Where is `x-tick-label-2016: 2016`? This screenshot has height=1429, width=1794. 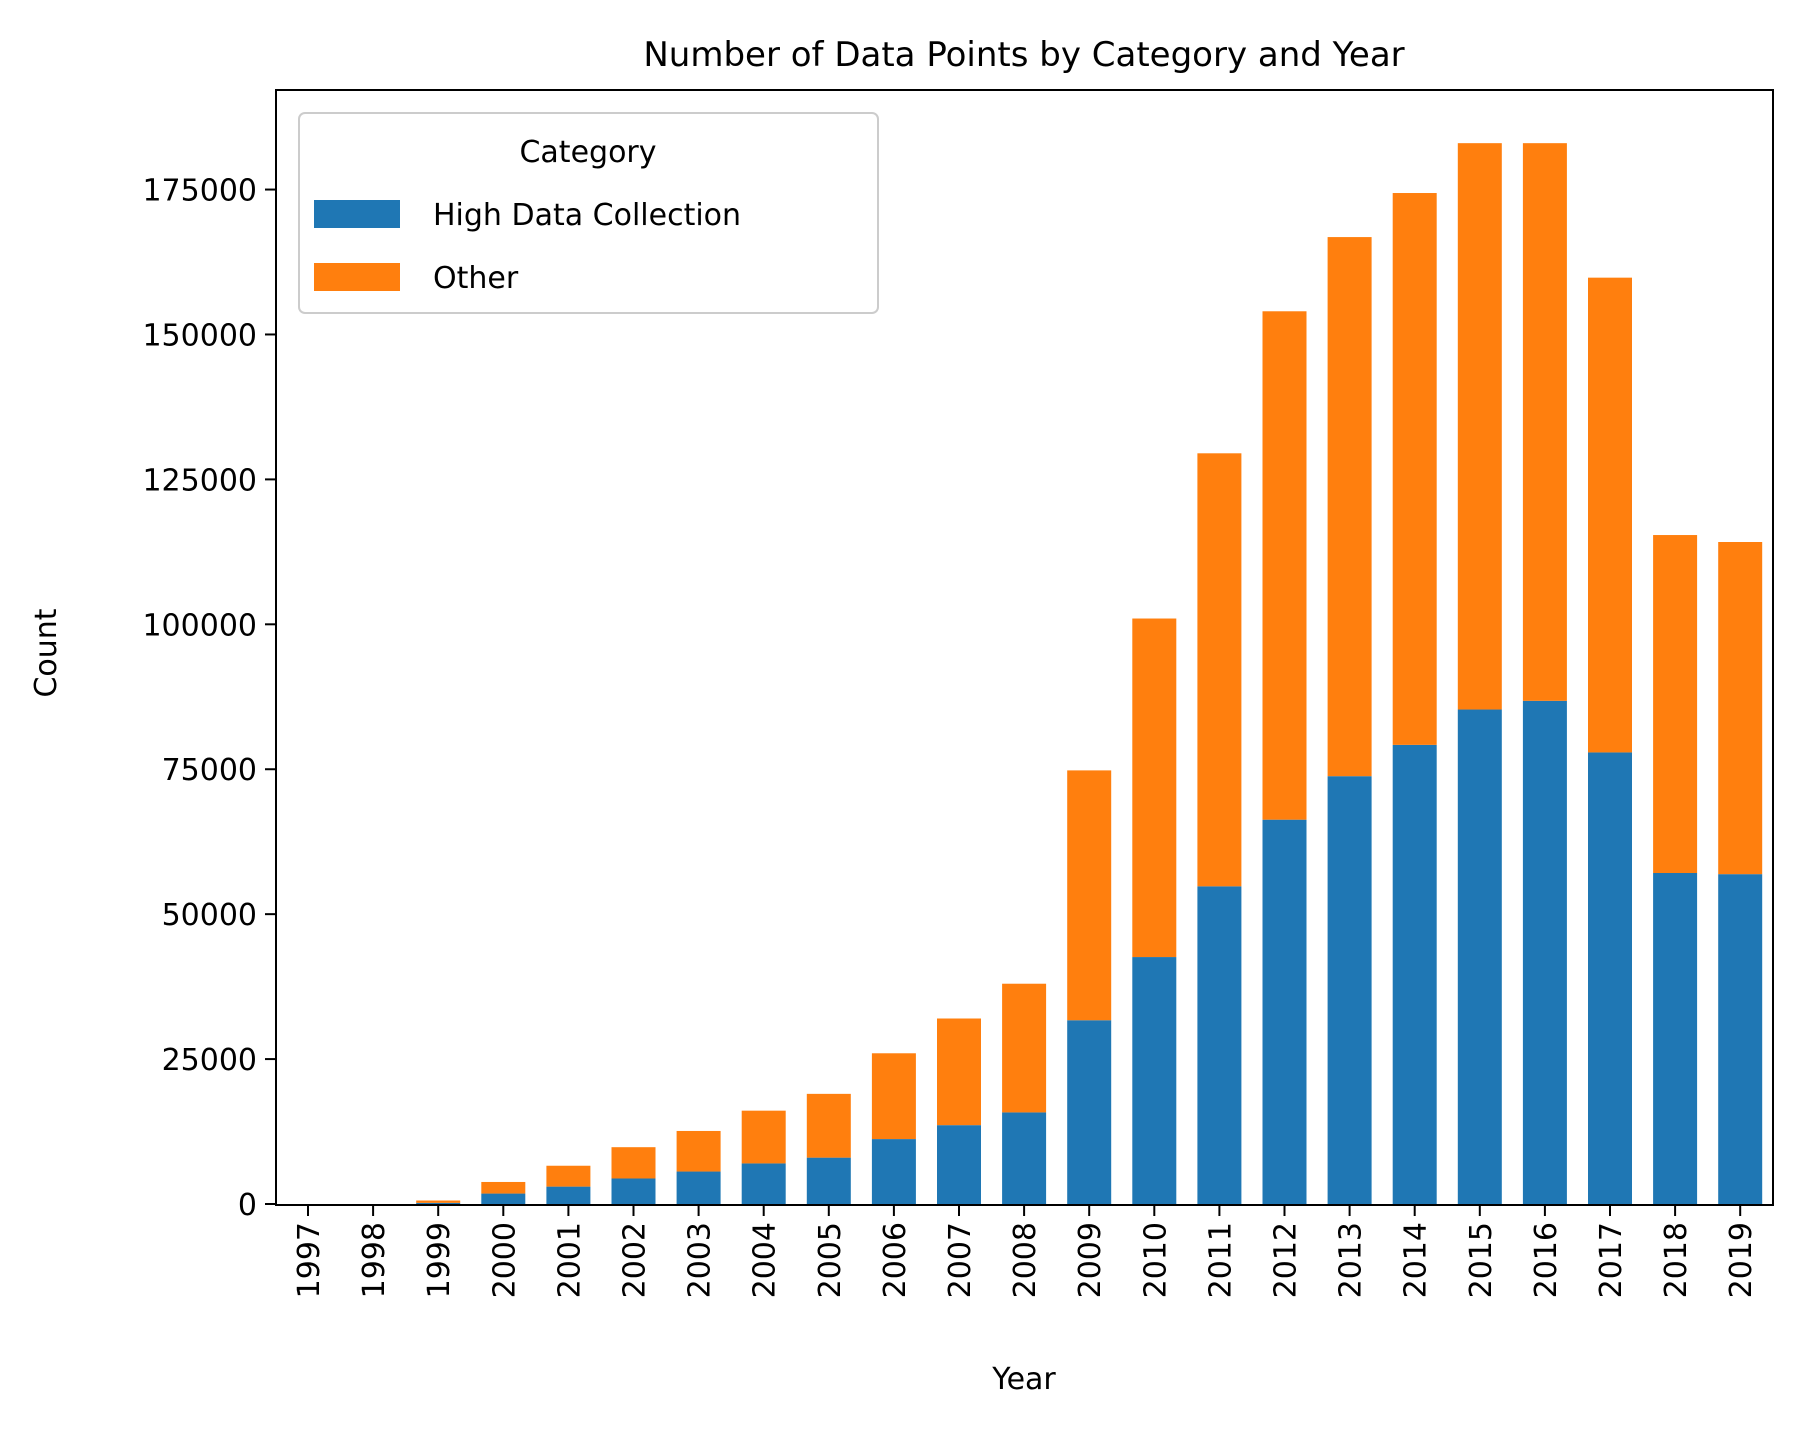
x-tick-label-2016: 2016 is located at coordinates (1546, 1260).